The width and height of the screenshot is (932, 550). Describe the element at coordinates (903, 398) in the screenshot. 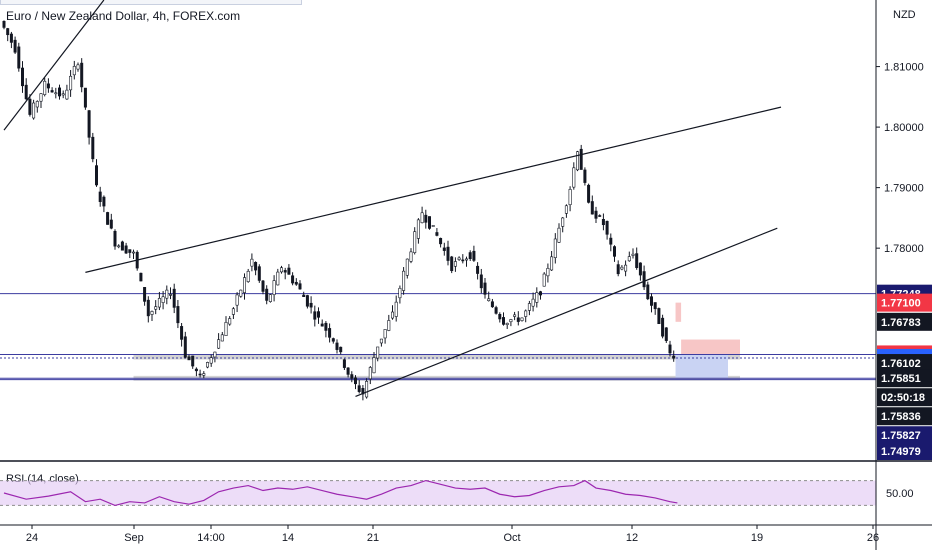

I see `price-badge-label: 02:50:18` at that location.